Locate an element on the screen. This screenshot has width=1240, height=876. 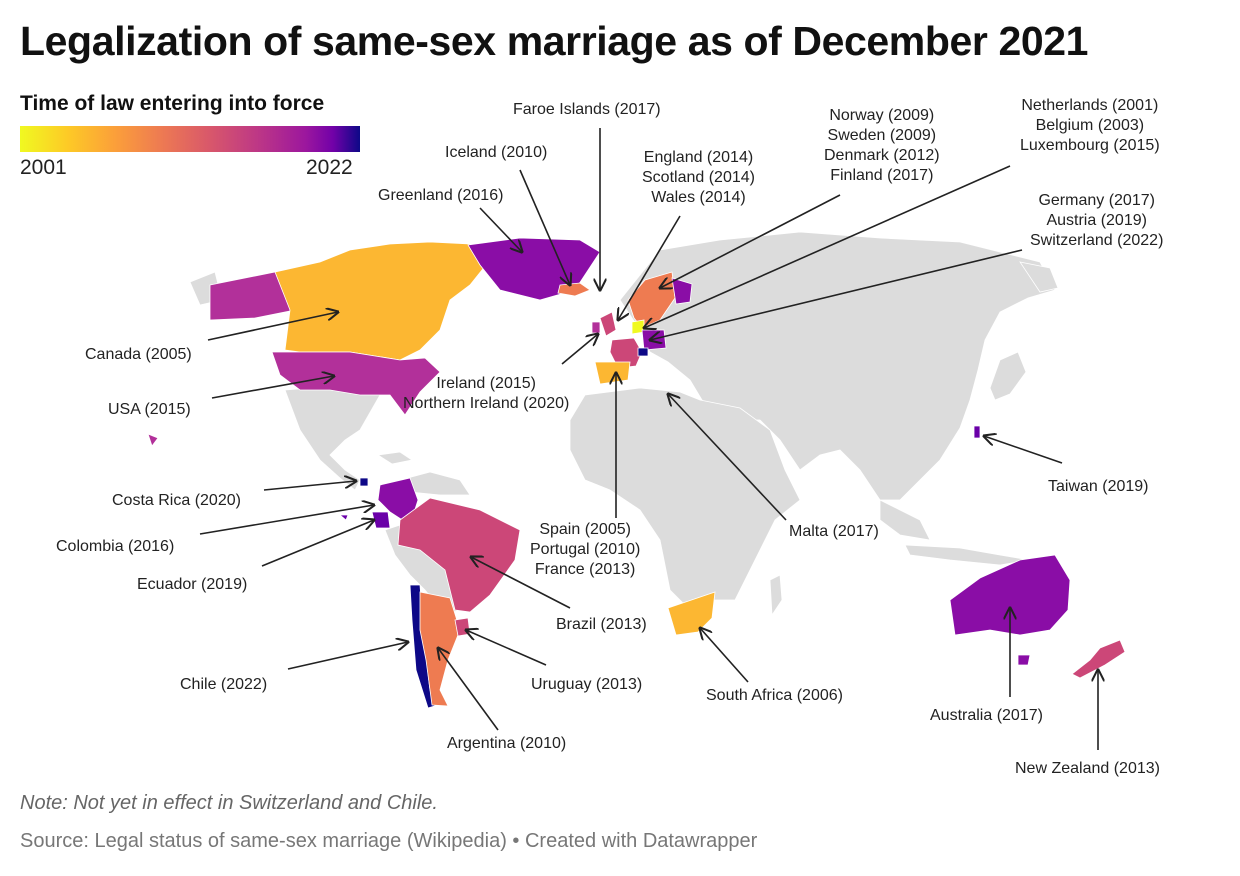
country-costa-rica is located at coordinates (364, 482).